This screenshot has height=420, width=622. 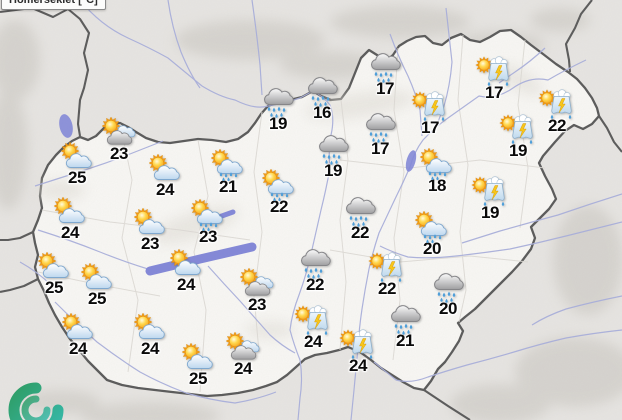 I want to click on legend-box: Hőmérséklet [°C], so click(x=53, y=5).